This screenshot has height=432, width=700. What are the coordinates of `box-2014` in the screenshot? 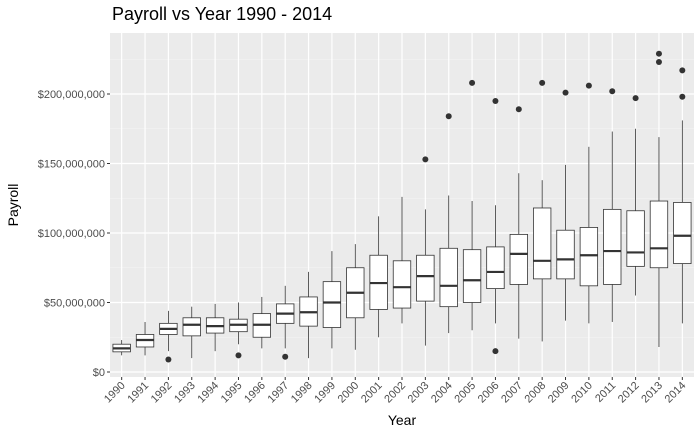 It's located at (682, 195).